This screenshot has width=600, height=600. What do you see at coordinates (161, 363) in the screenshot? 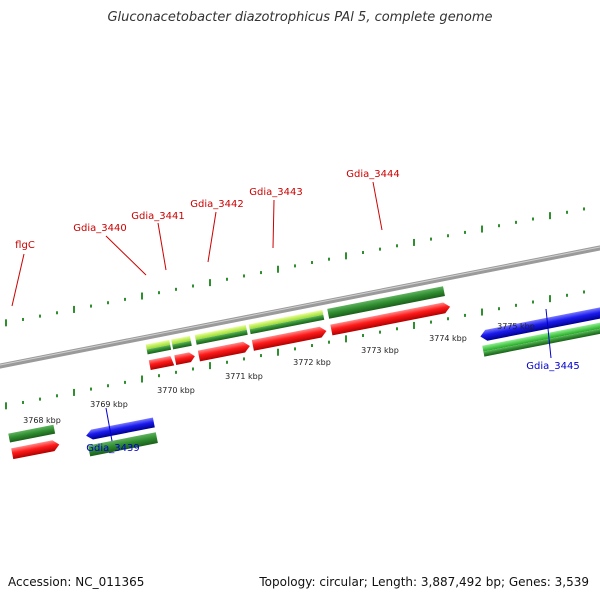
I see `gdia-3440-cds-arrow` at bounding box center [161, 363].